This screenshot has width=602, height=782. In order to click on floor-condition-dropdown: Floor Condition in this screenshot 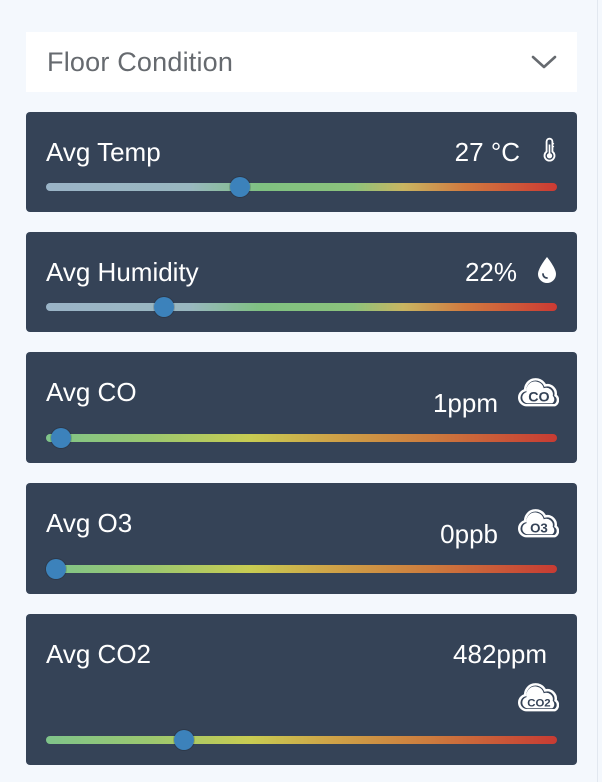, I will do `click(301, 62)`.